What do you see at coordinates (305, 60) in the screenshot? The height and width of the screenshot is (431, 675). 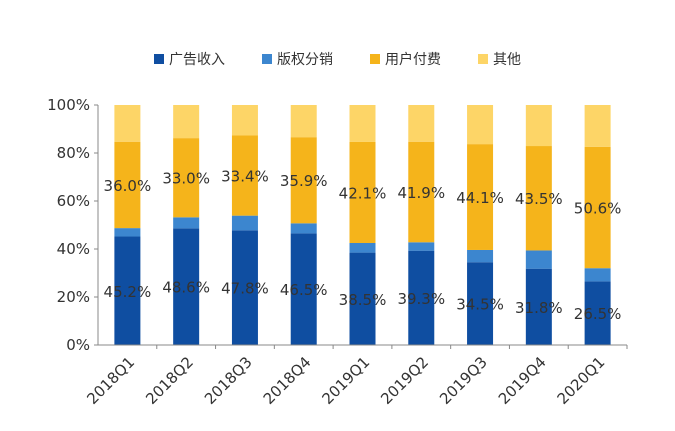 I see `legend-label: 版权分销` at bounding box center [305, 60].